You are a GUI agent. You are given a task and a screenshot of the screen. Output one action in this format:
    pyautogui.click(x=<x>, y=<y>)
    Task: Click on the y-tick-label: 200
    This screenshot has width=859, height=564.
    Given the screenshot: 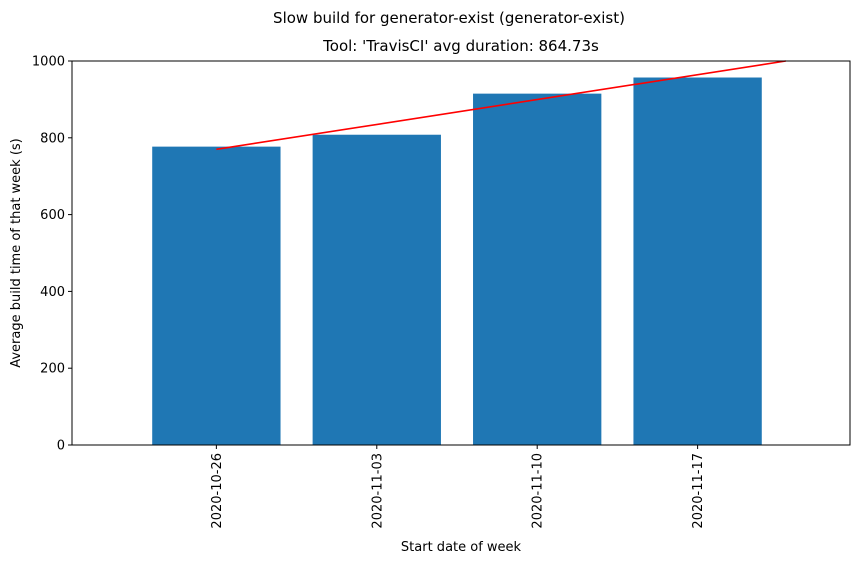 What is the action you would take?
    pyautogui.click(x=52, y=369)
    